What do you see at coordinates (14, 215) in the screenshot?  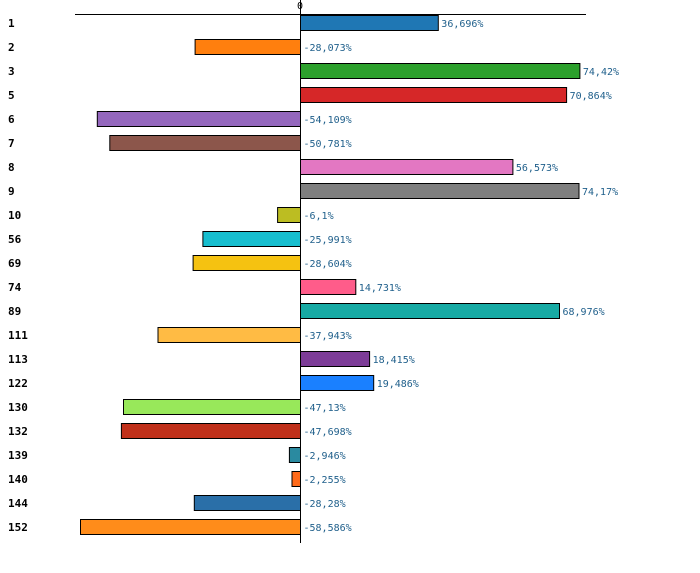 I see `category-label: 10` at bounding box center [14, 215].